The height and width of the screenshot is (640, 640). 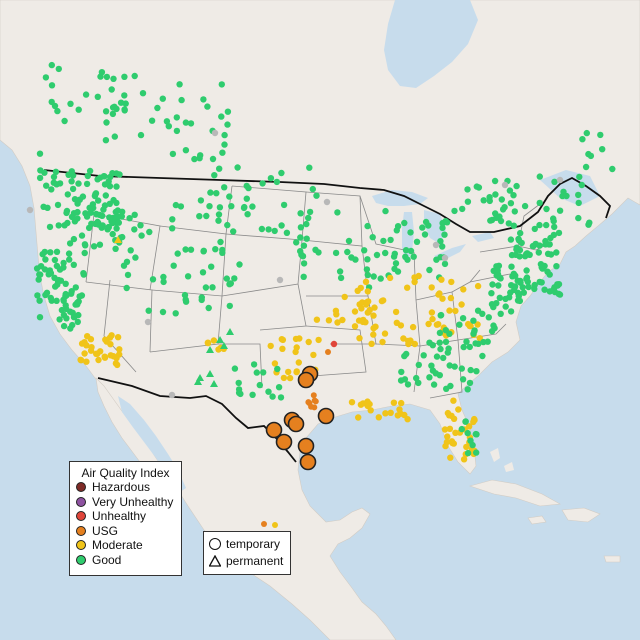 I want to click on hazardous-swatch, so click(x=81, y=487).